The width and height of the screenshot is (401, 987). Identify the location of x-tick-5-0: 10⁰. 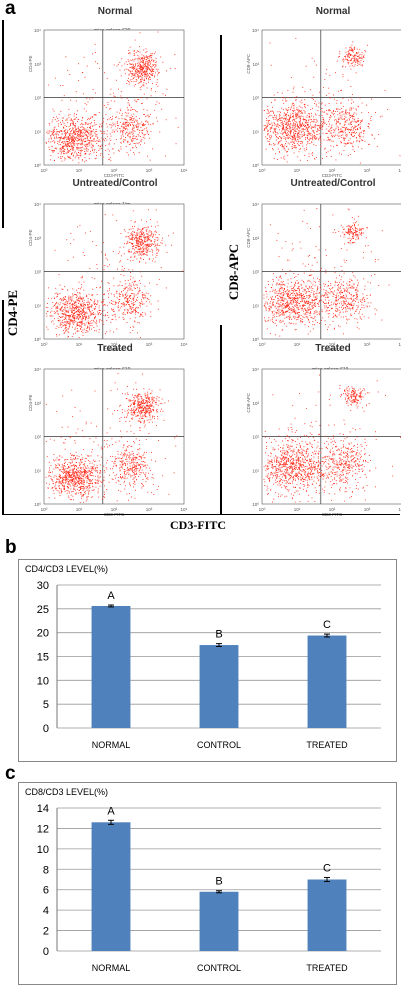
(262, 509).